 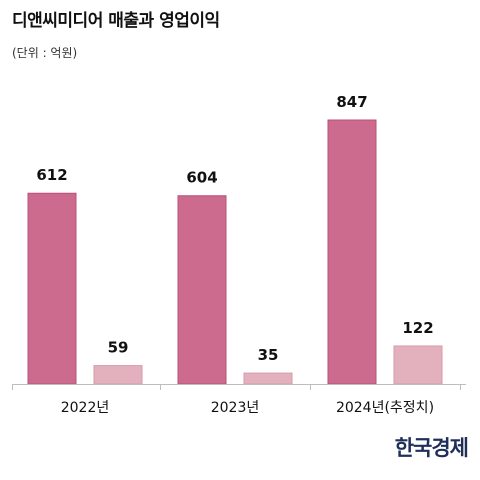 What do you see at coordinates (235, 408) in the screenshot?
I see `x-tick-label-2: 2023년` at bounding box center [235, 408].